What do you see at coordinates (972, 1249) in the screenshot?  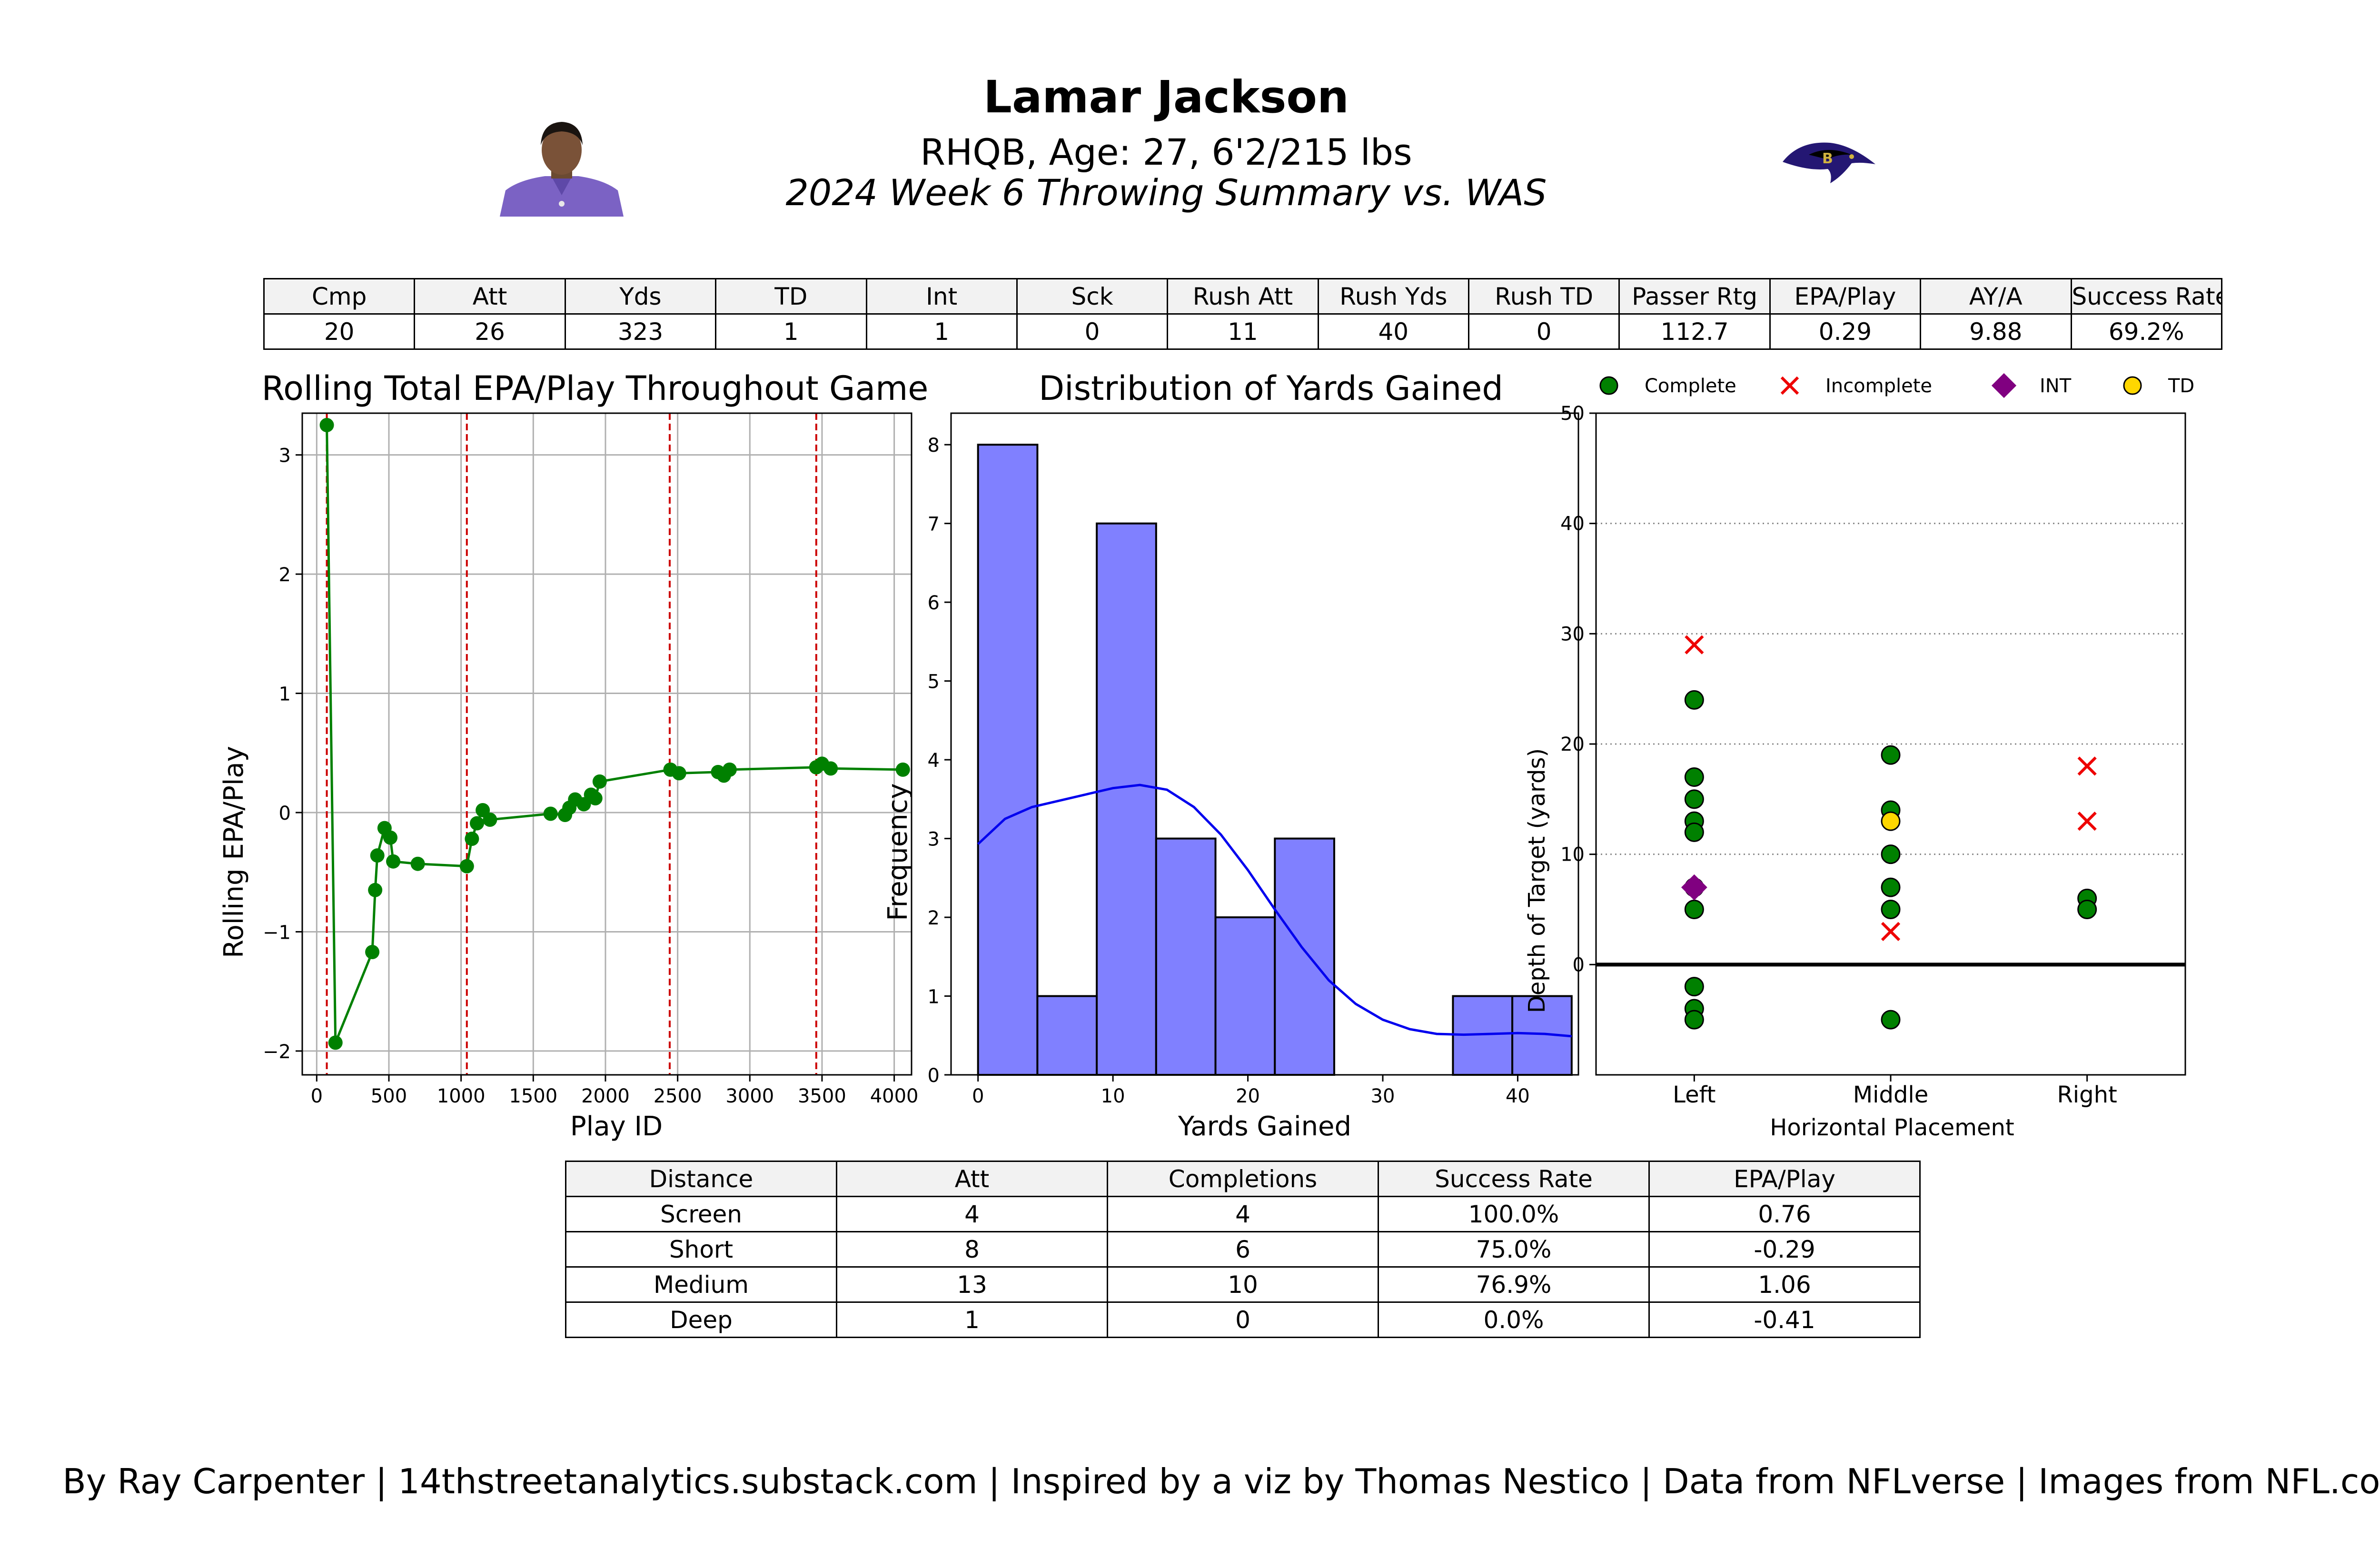 I see `distance-cell: 8` at bounding box center [972, 1249].